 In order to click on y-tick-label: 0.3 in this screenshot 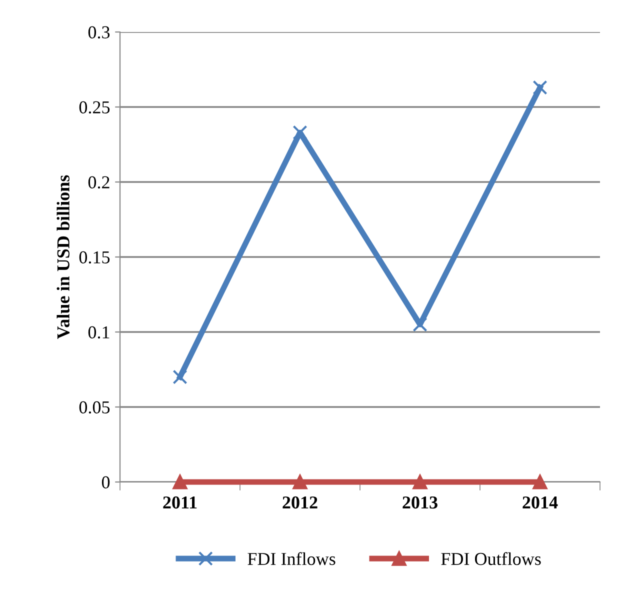, I will do `click(99, 32)`.